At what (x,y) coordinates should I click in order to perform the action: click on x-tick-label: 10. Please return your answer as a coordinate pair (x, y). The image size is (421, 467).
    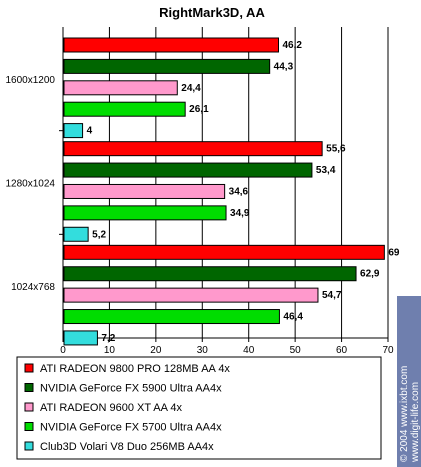
    Looking at the image, I should click on (110, 350).